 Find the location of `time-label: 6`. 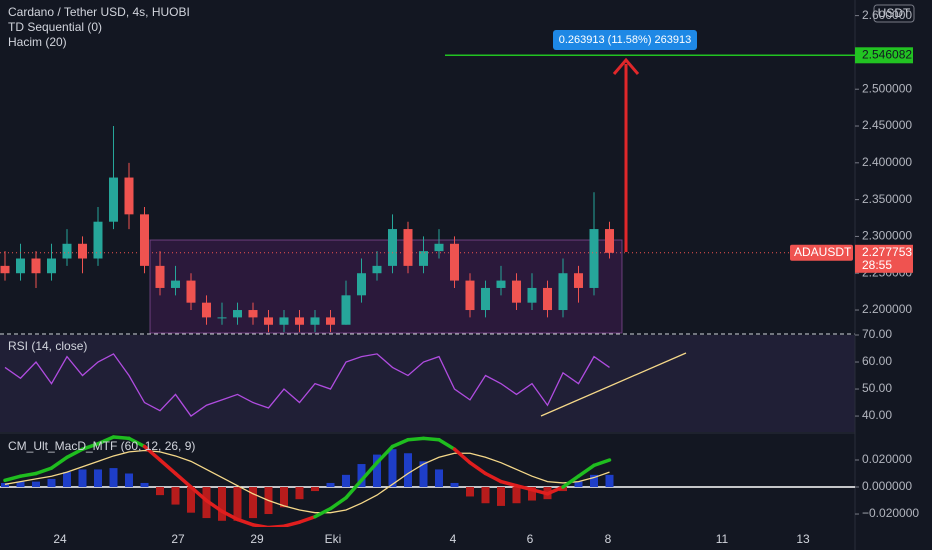

time-label: 6 is located at coordinates (530, 539).